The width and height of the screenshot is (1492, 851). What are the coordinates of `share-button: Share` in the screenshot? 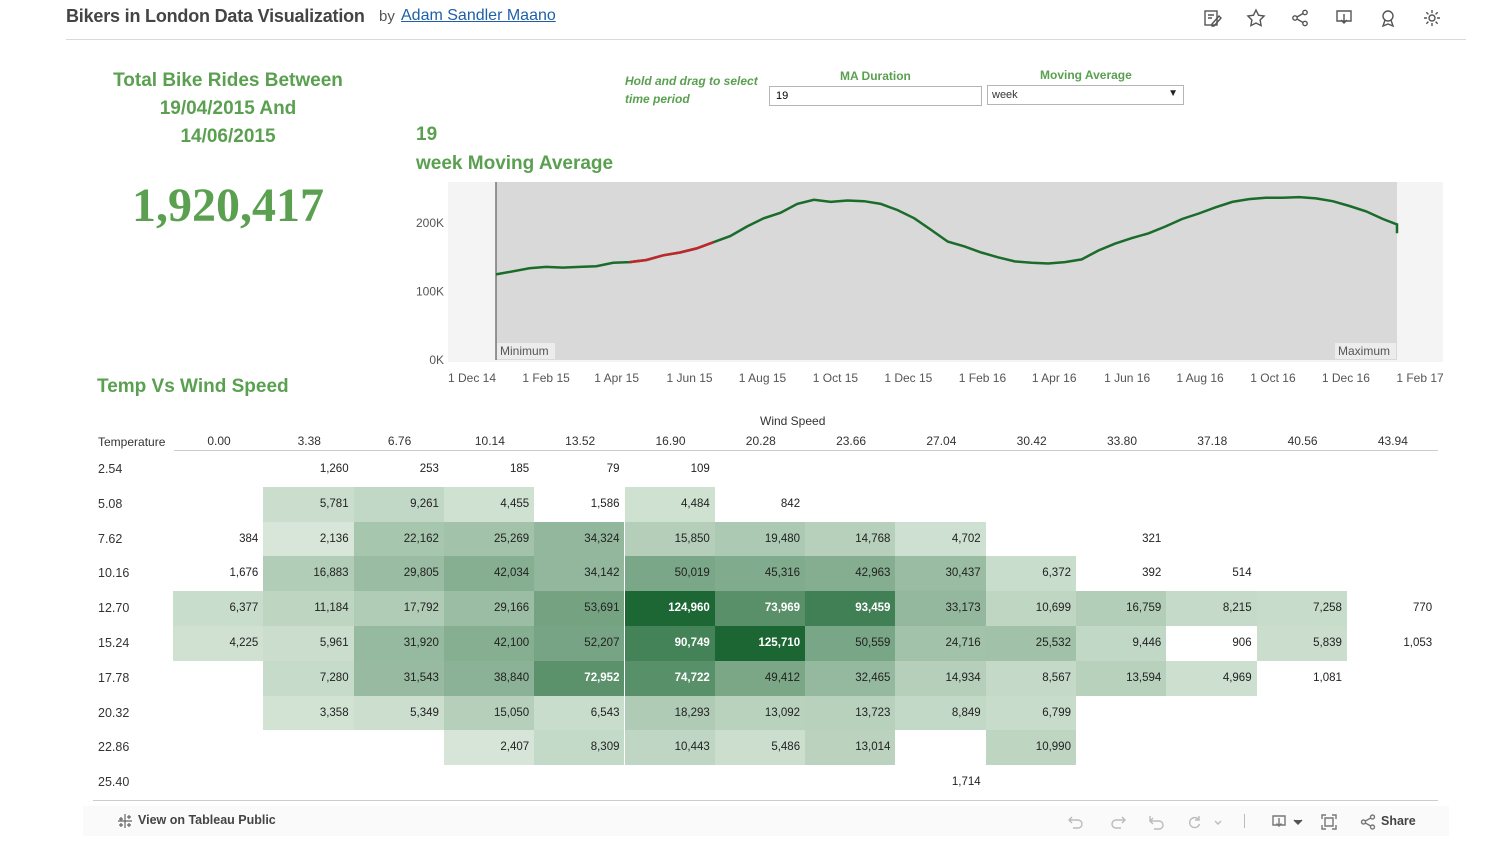 It's located at (1398, 821).